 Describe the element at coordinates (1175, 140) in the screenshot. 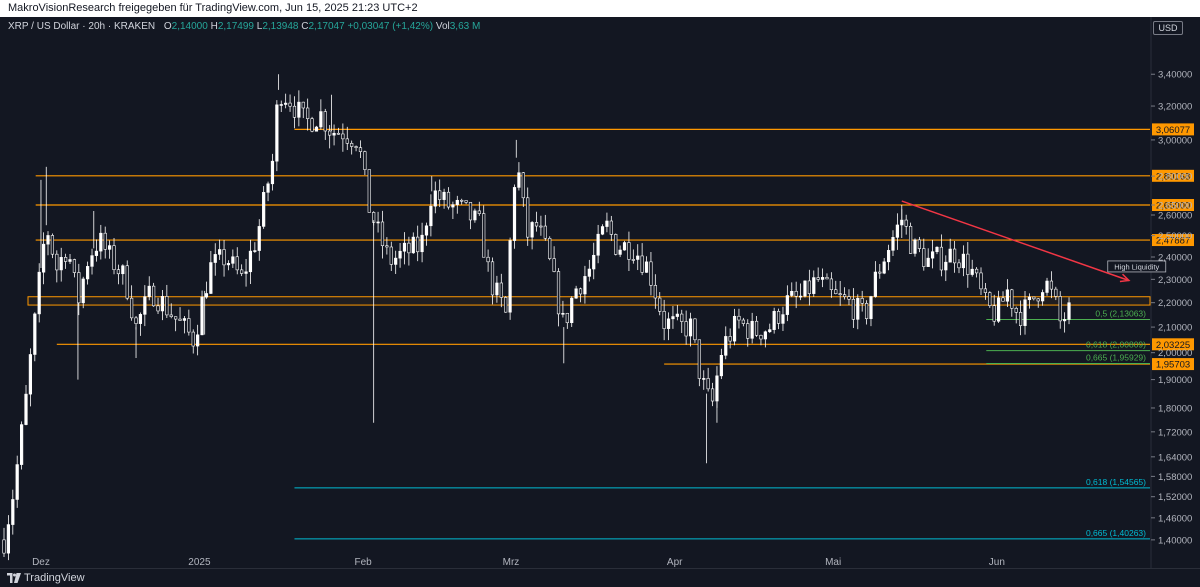

I see `y-tick-label: 3,00000` at that location.